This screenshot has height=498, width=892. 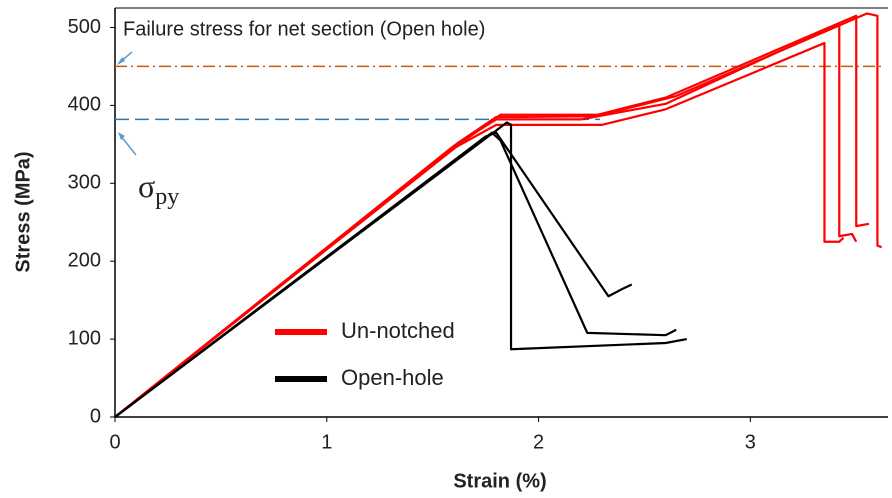 I want to click on x-tick-label: 3, so click(x=750, y=442).